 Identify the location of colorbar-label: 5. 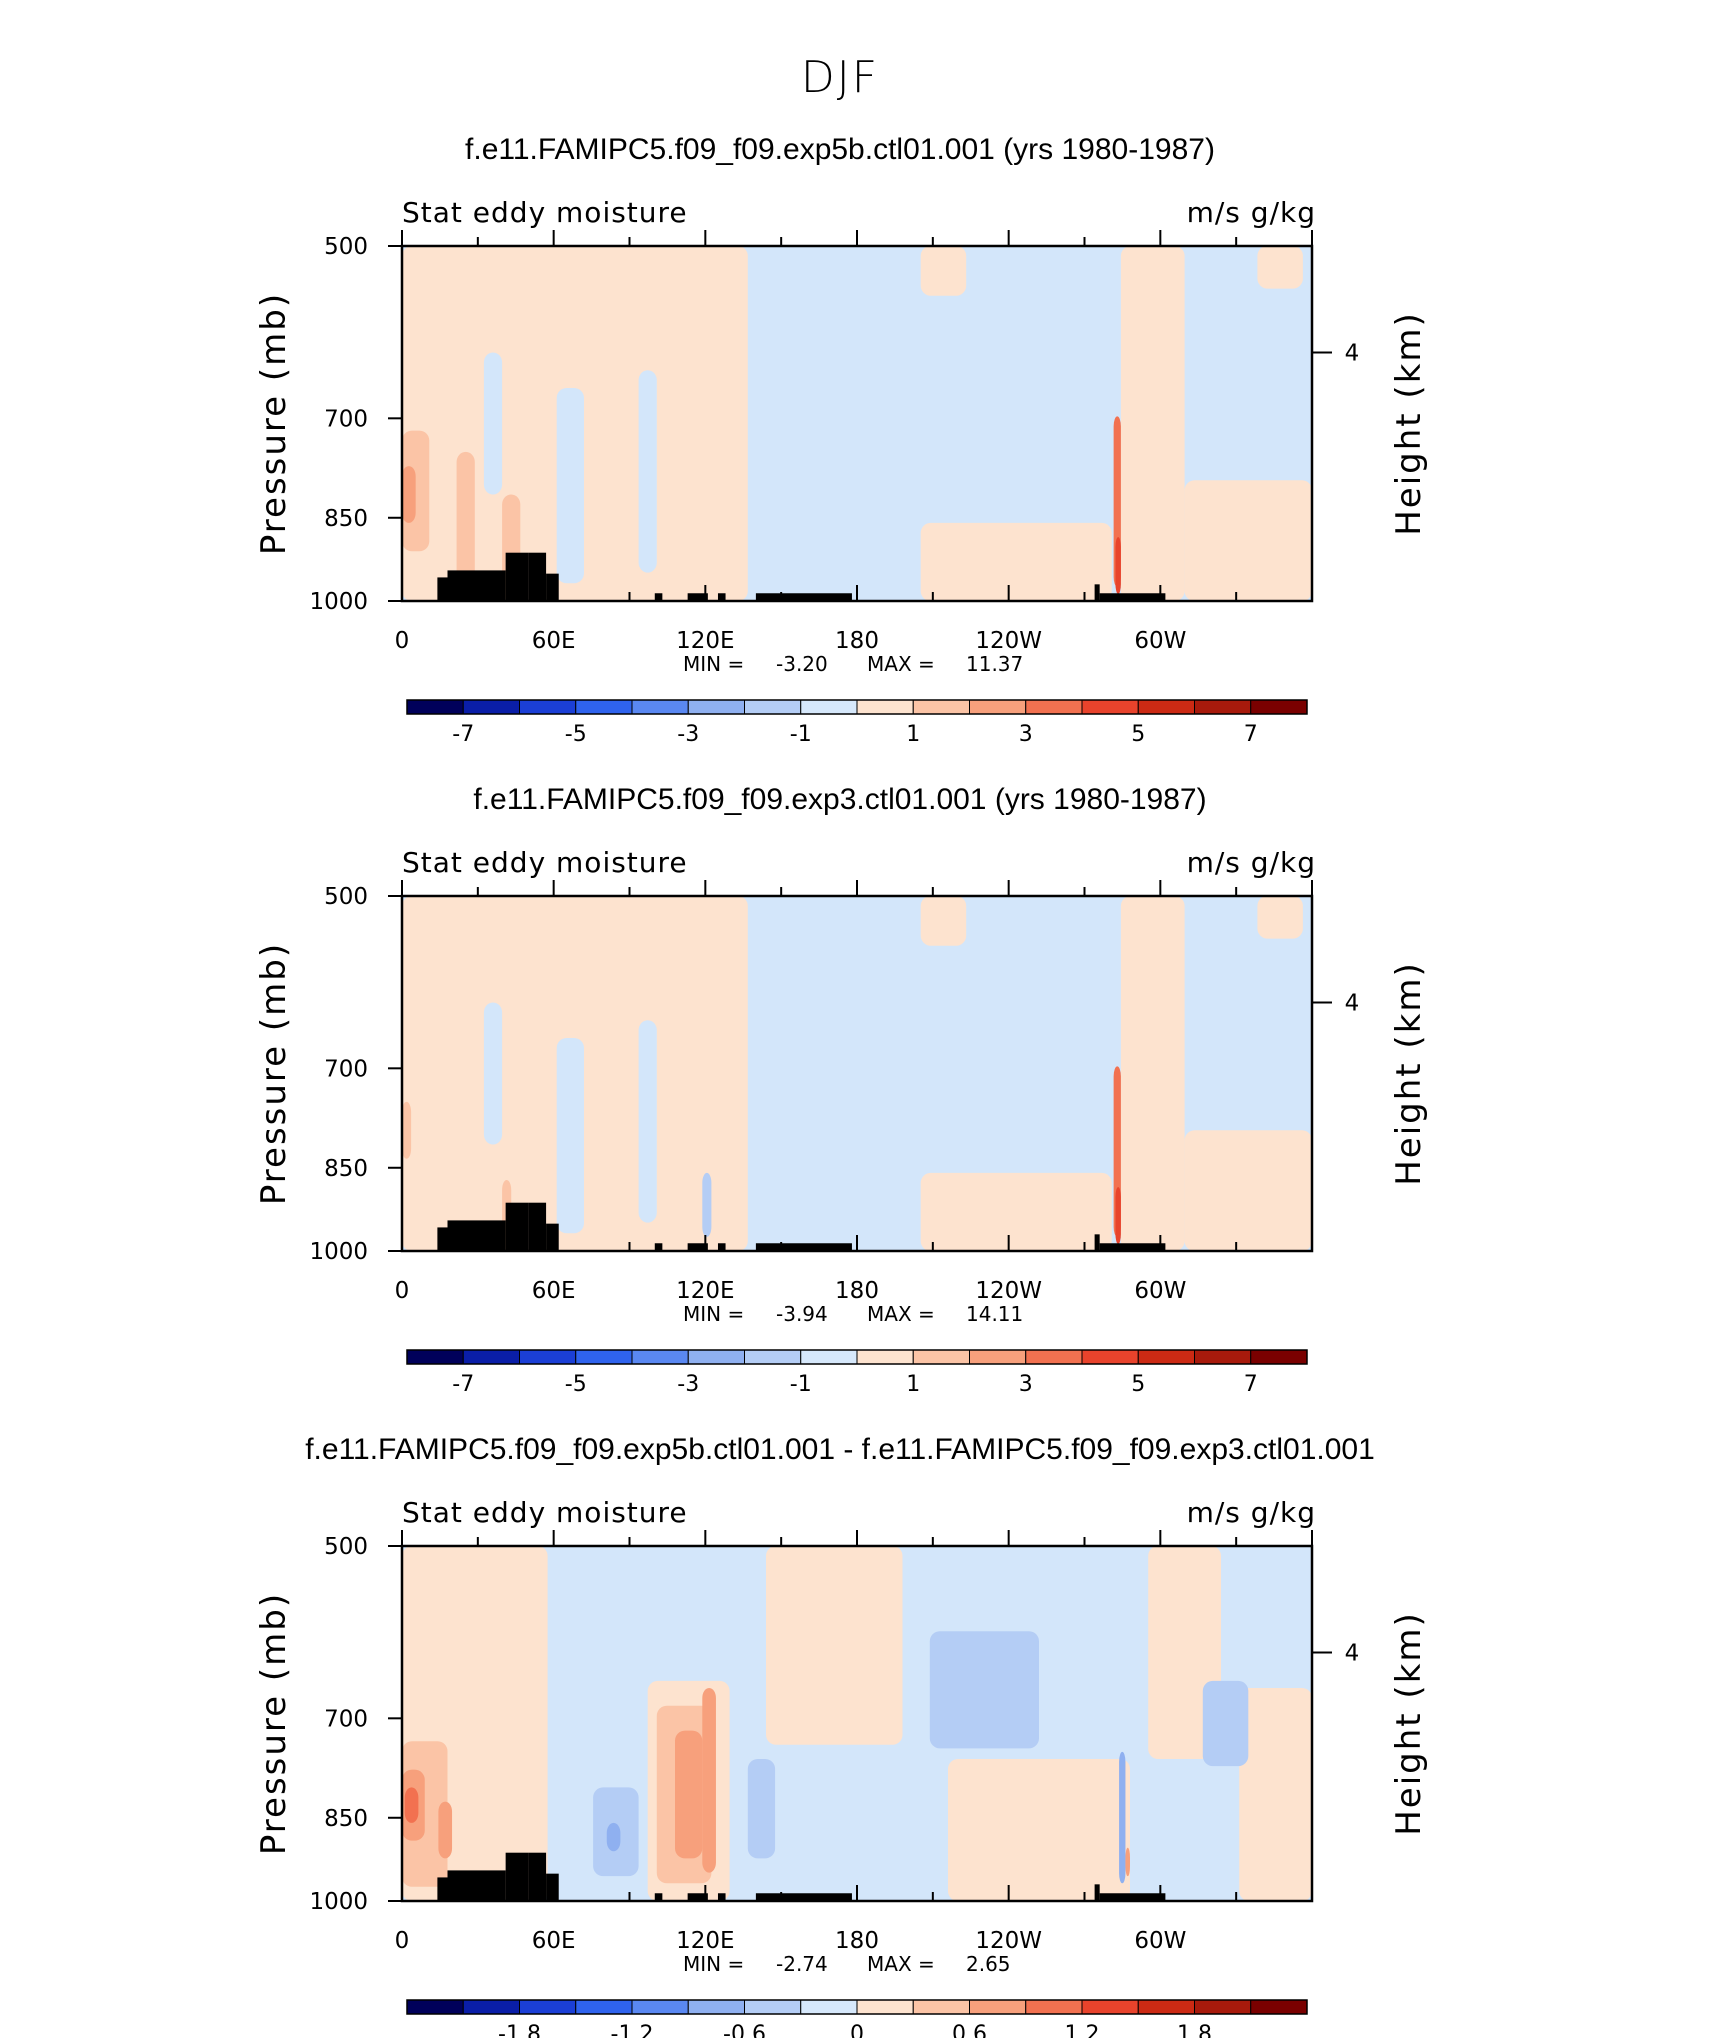
(1138, 1384).